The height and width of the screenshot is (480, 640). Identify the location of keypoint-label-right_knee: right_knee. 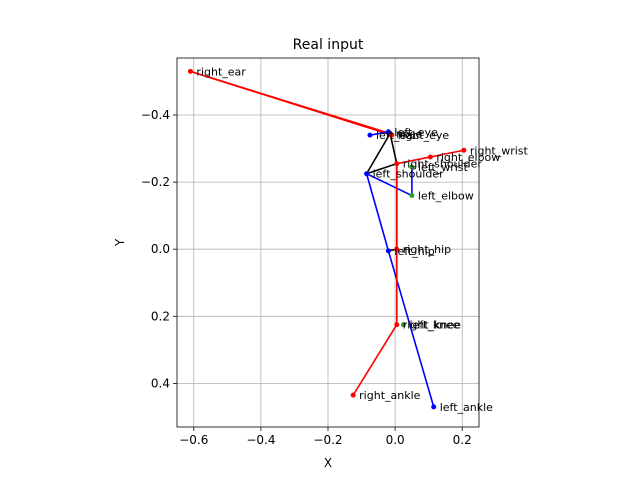
(432, 325).